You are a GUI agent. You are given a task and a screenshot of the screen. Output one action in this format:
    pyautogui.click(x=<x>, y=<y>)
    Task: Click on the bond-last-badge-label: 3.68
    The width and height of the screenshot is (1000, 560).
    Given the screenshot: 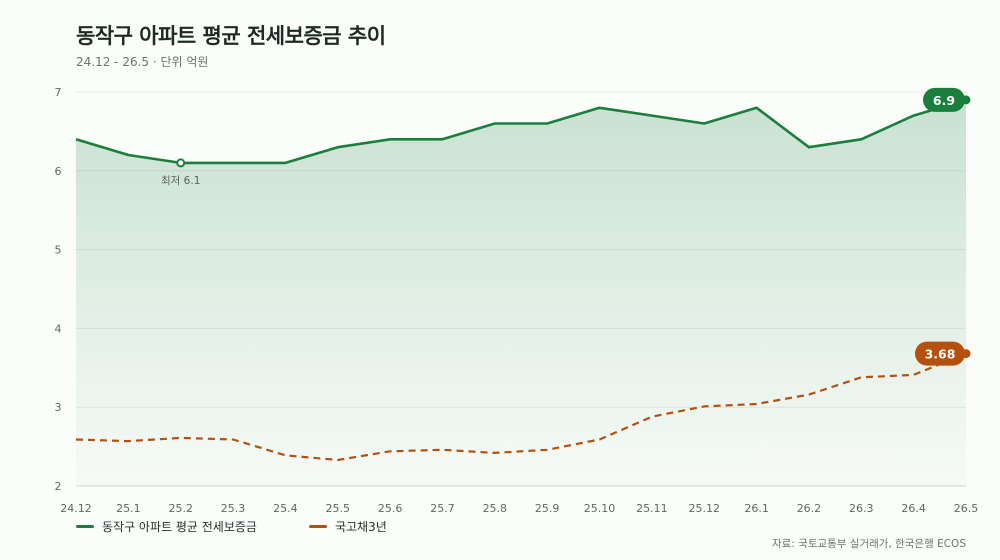 What is the action you would take?
    pyautogui.click(x=940, y=354)
    